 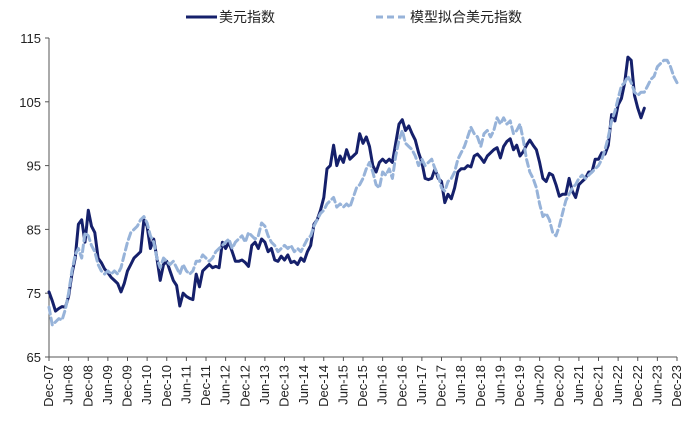 I want to click on x-tick-label: Dec-13, so click(x=284, y=386).